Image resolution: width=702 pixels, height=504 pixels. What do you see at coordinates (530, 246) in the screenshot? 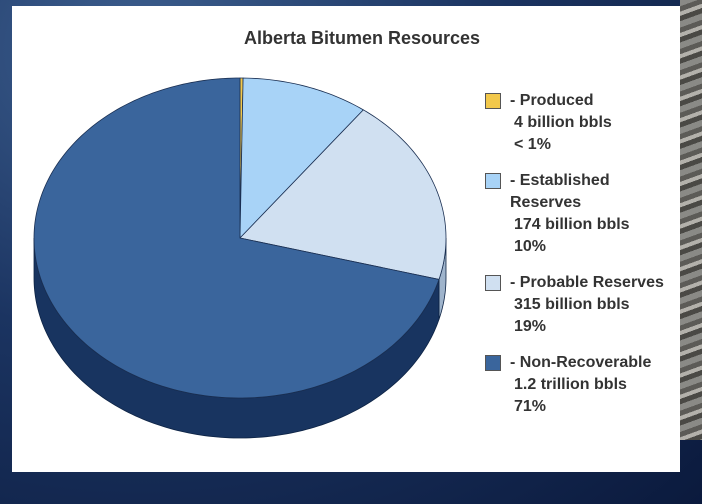
I see `value-label: 10%` at bounding box center [530, 246].